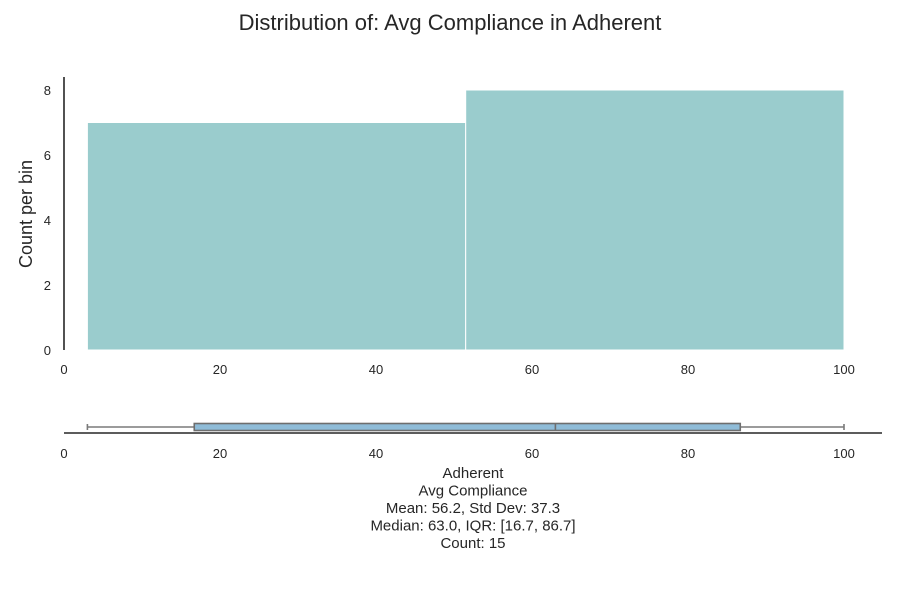 This screenshot has height=605, width=900. Describe the element at coordinates (47, 220) in the screenshot. I see `y-tick-label-2: 4` at that location.